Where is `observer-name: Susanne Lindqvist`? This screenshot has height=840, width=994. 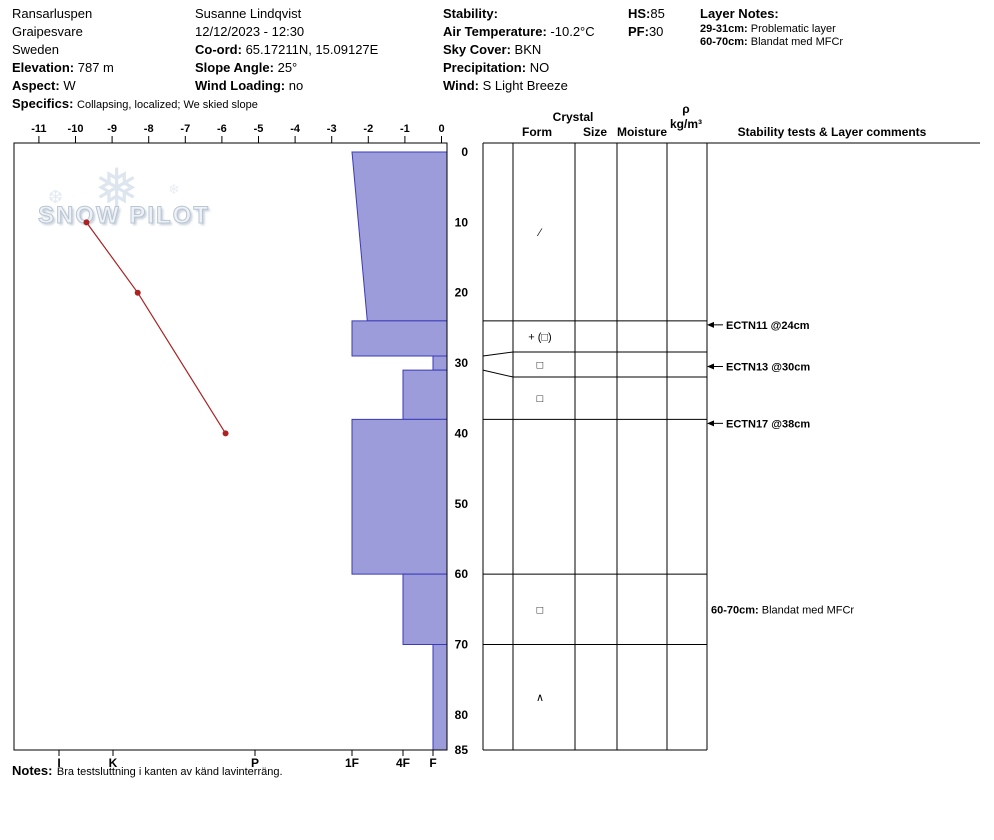
observer-name: Susanne Lindqvist is located at coordinates (248, 13).